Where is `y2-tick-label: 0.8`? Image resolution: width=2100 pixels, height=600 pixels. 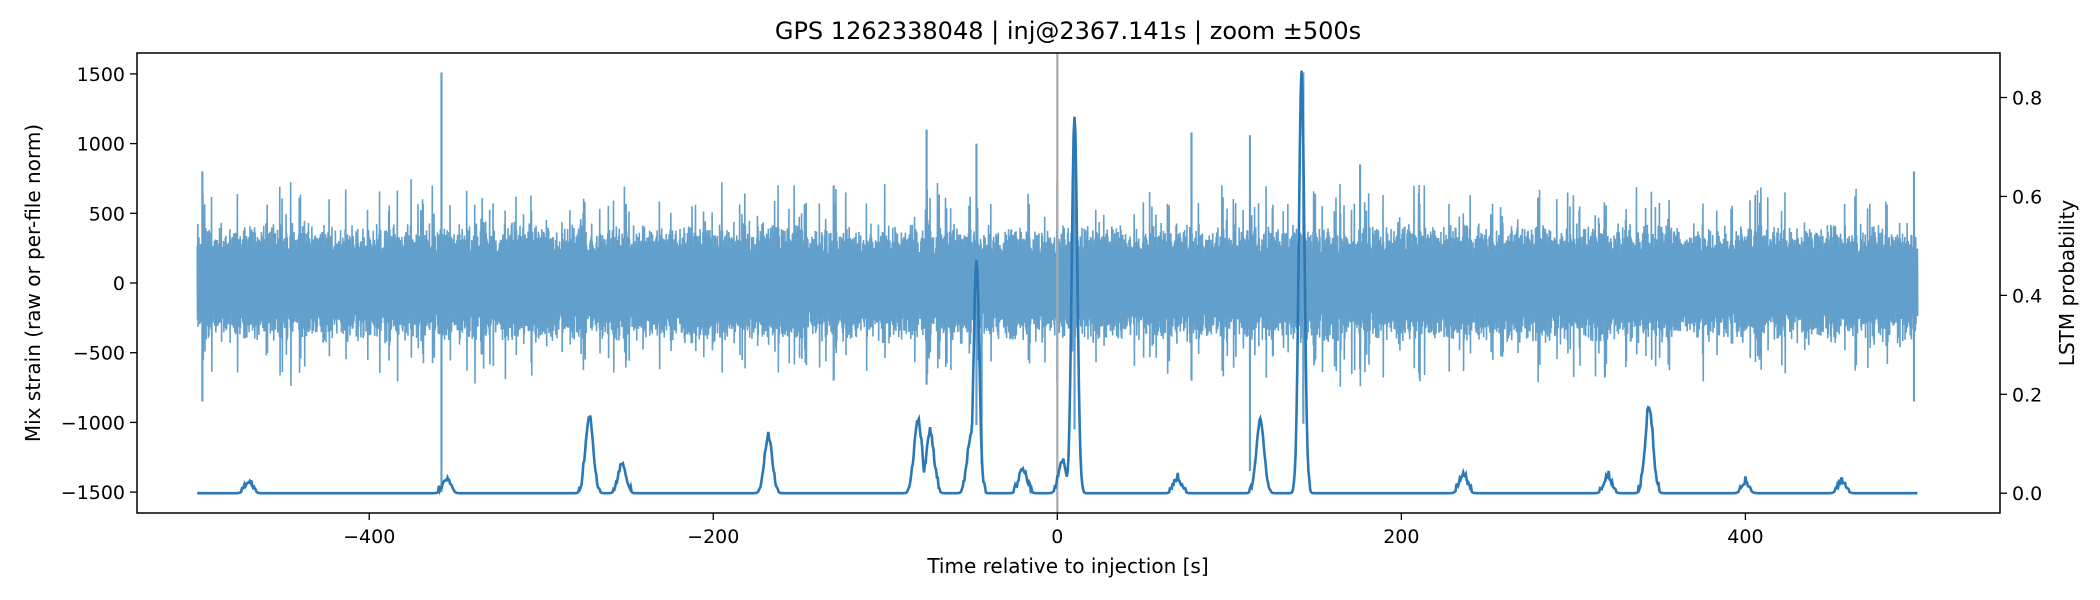 y2-tick-label: 0.8 is located at coordinates (2027, 99).